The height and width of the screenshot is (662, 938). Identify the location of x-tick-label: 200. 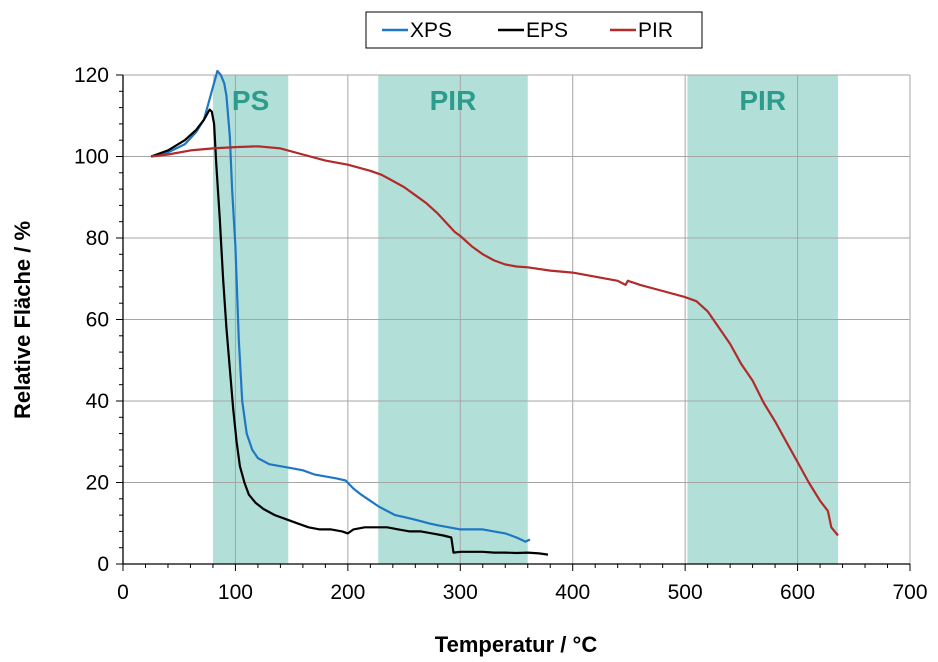
(347, 592).